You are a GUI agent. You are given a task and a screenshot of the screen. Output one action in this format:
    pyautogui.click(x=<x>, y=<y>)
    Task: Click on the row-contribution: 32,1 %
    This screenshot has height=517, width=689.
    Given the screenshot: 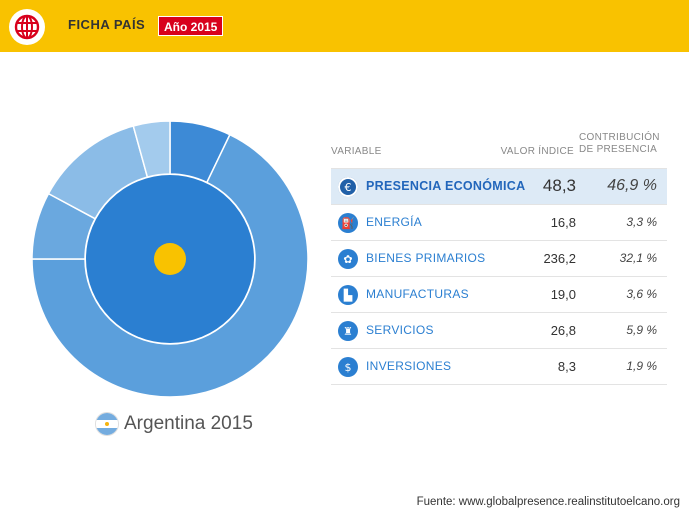 What is the action you would take?
    pyautogui.click(x=638, y=258)
    